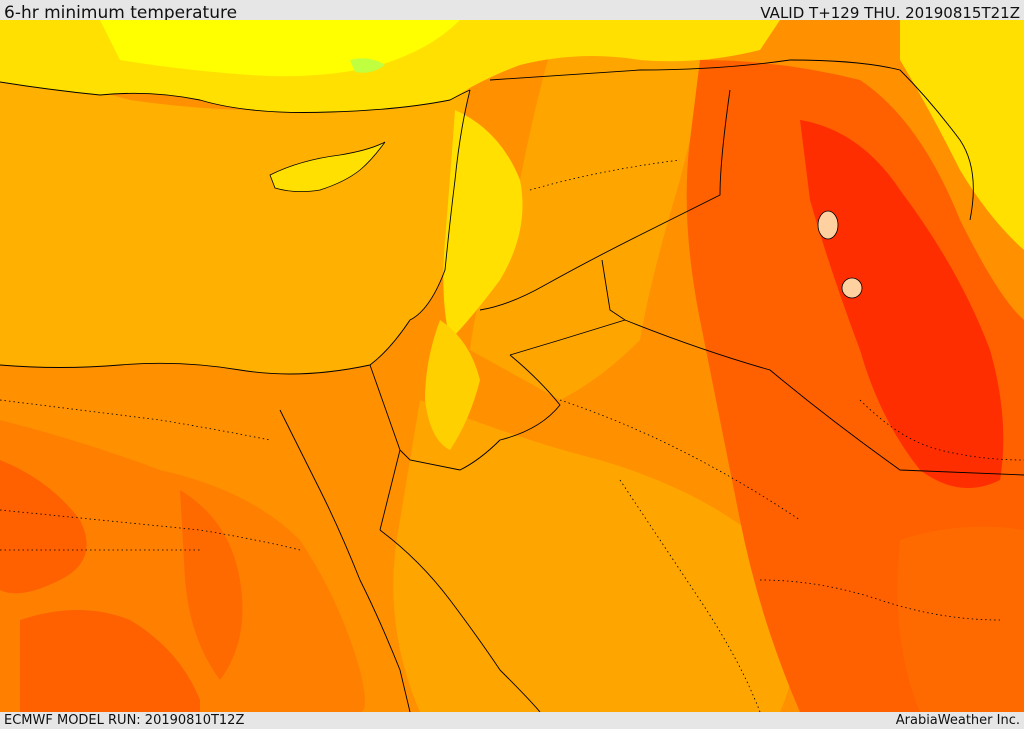 This screenshot has height=729, width=1024. I want to click on temp-band-darkorange-se, so click(960, 619).